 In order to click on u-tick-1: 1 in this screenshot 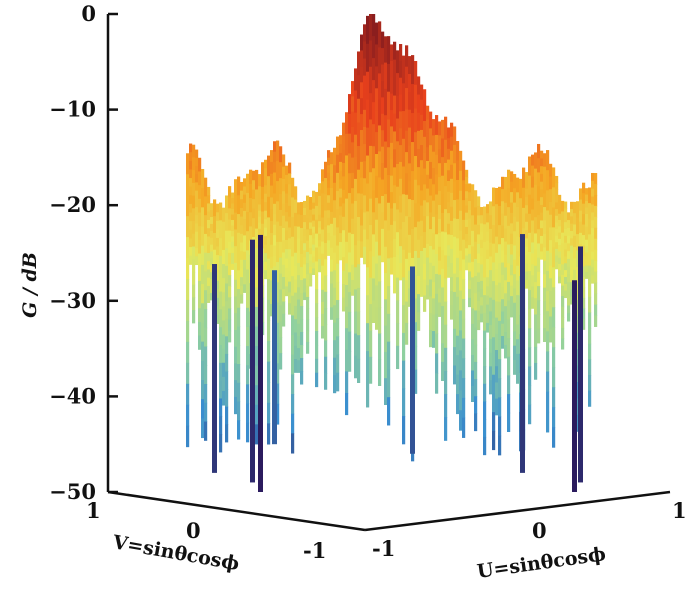, I will do `click(679, 510)`.